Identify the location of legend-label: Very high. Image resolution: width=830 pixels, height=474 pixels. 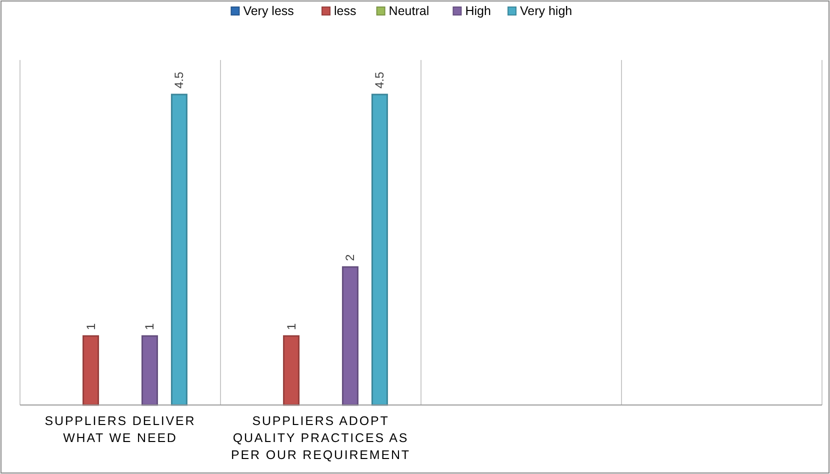
(546, 11).